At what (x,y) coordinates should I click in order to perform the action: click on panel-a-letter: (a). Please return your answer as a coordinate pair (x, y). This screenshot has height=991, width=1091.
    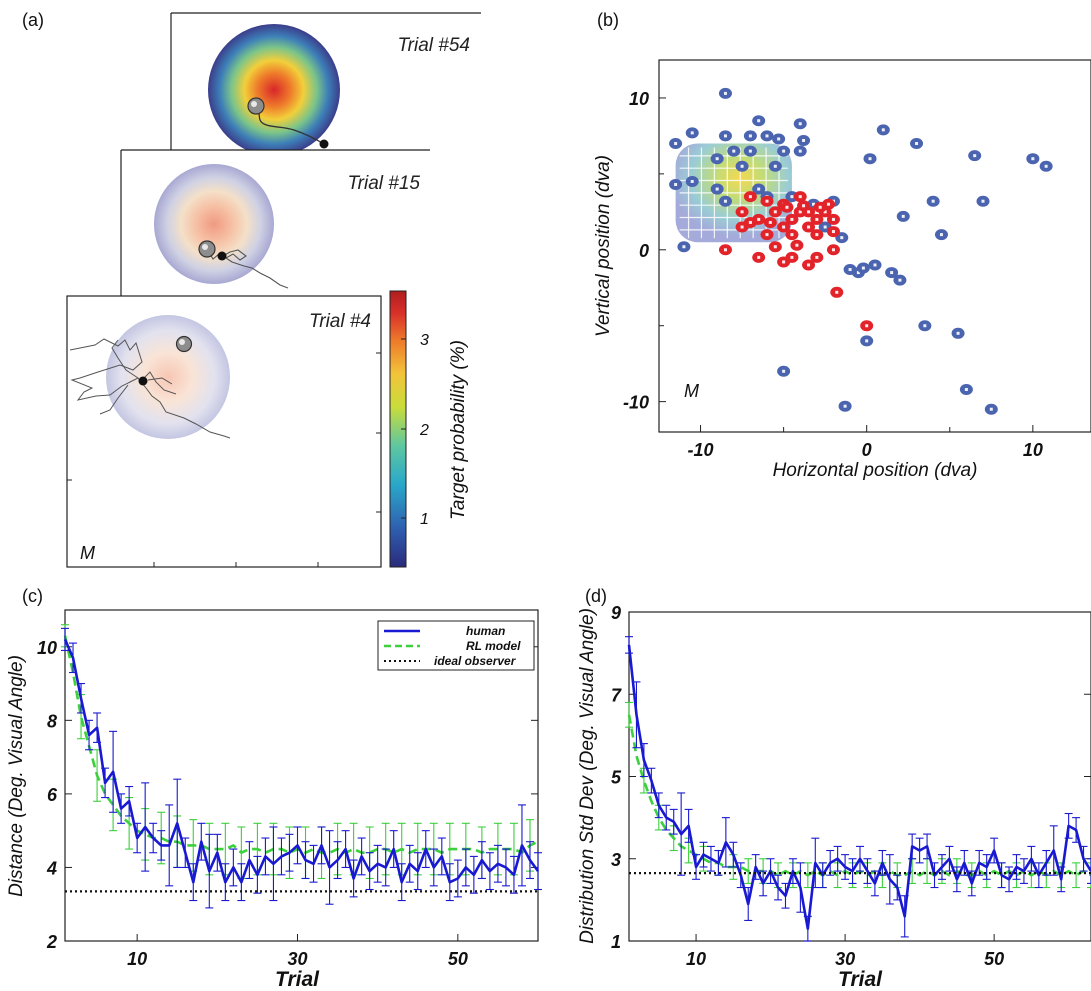
    Looking at the image, I should click on (33, 20).